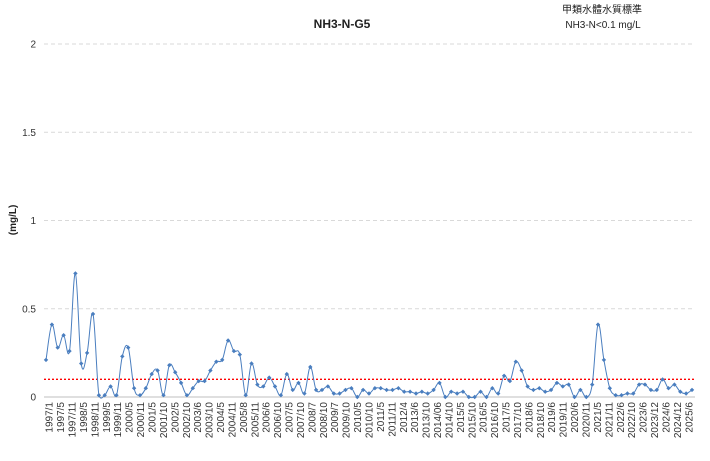  I want to click on x-tick-label: 2009/10, so click(347, 420).